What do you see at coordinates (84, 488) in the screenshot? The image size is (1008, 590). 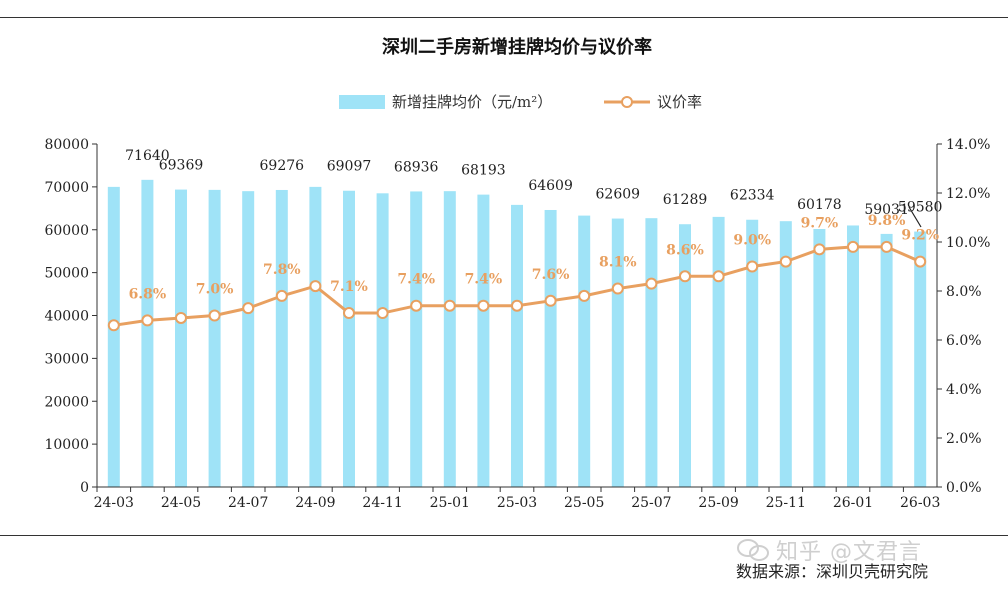 I see `y-left-tick-label: 0` at bounding box center [84, 488].